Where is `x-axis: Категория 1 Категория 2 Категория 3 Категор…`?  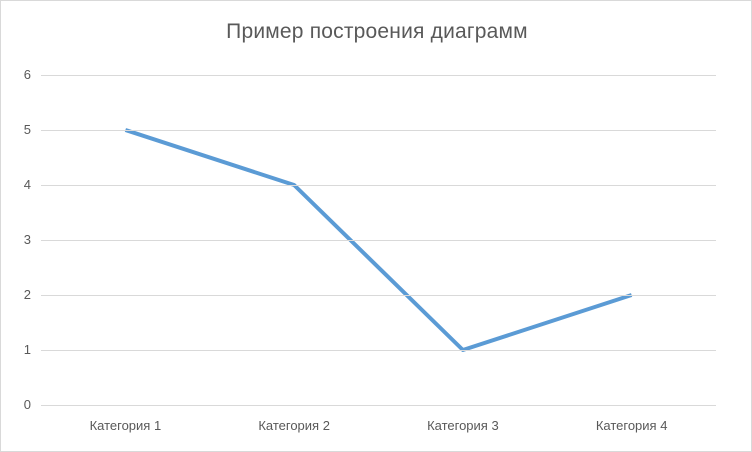 x-axis: Категория 1 Категория 2 Категория 3 Категор… is located at coordinates (376, 428).